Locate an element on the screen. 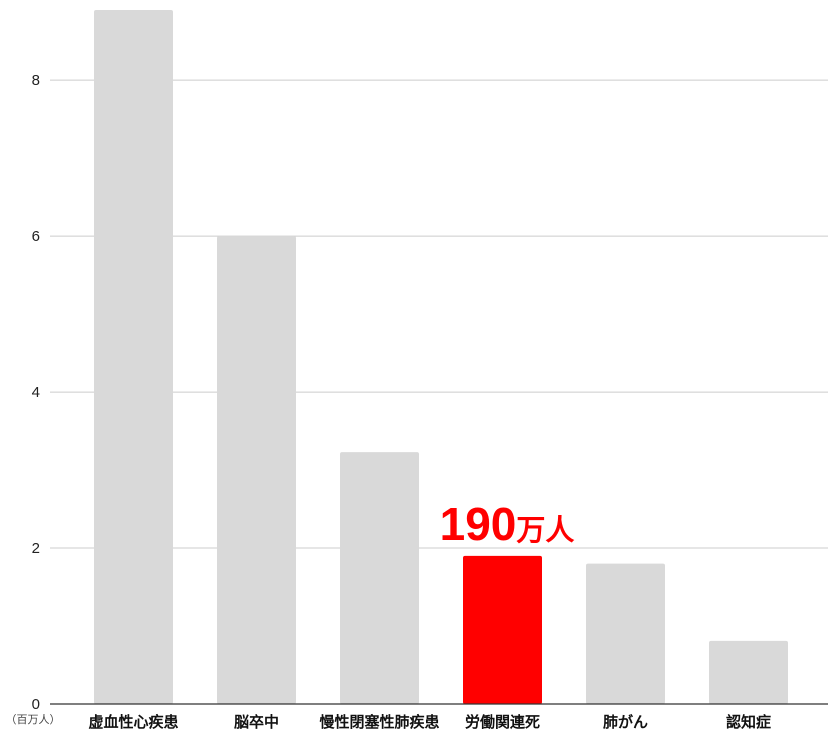 Image resolution: width=828 pixels, height=732 pixels. y-tick-label: 6 is located at coordinates (36, 236).